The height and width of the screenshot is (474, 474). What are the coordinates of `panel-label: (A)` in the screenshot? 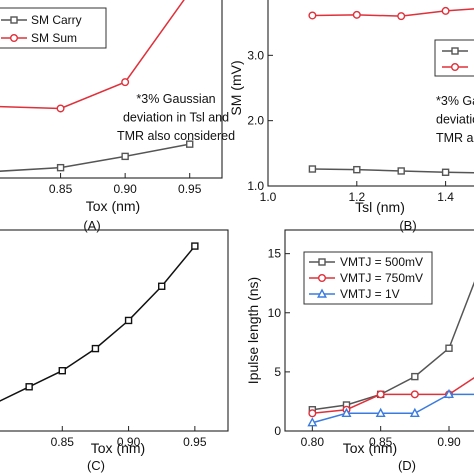 It's located at (91, 225).